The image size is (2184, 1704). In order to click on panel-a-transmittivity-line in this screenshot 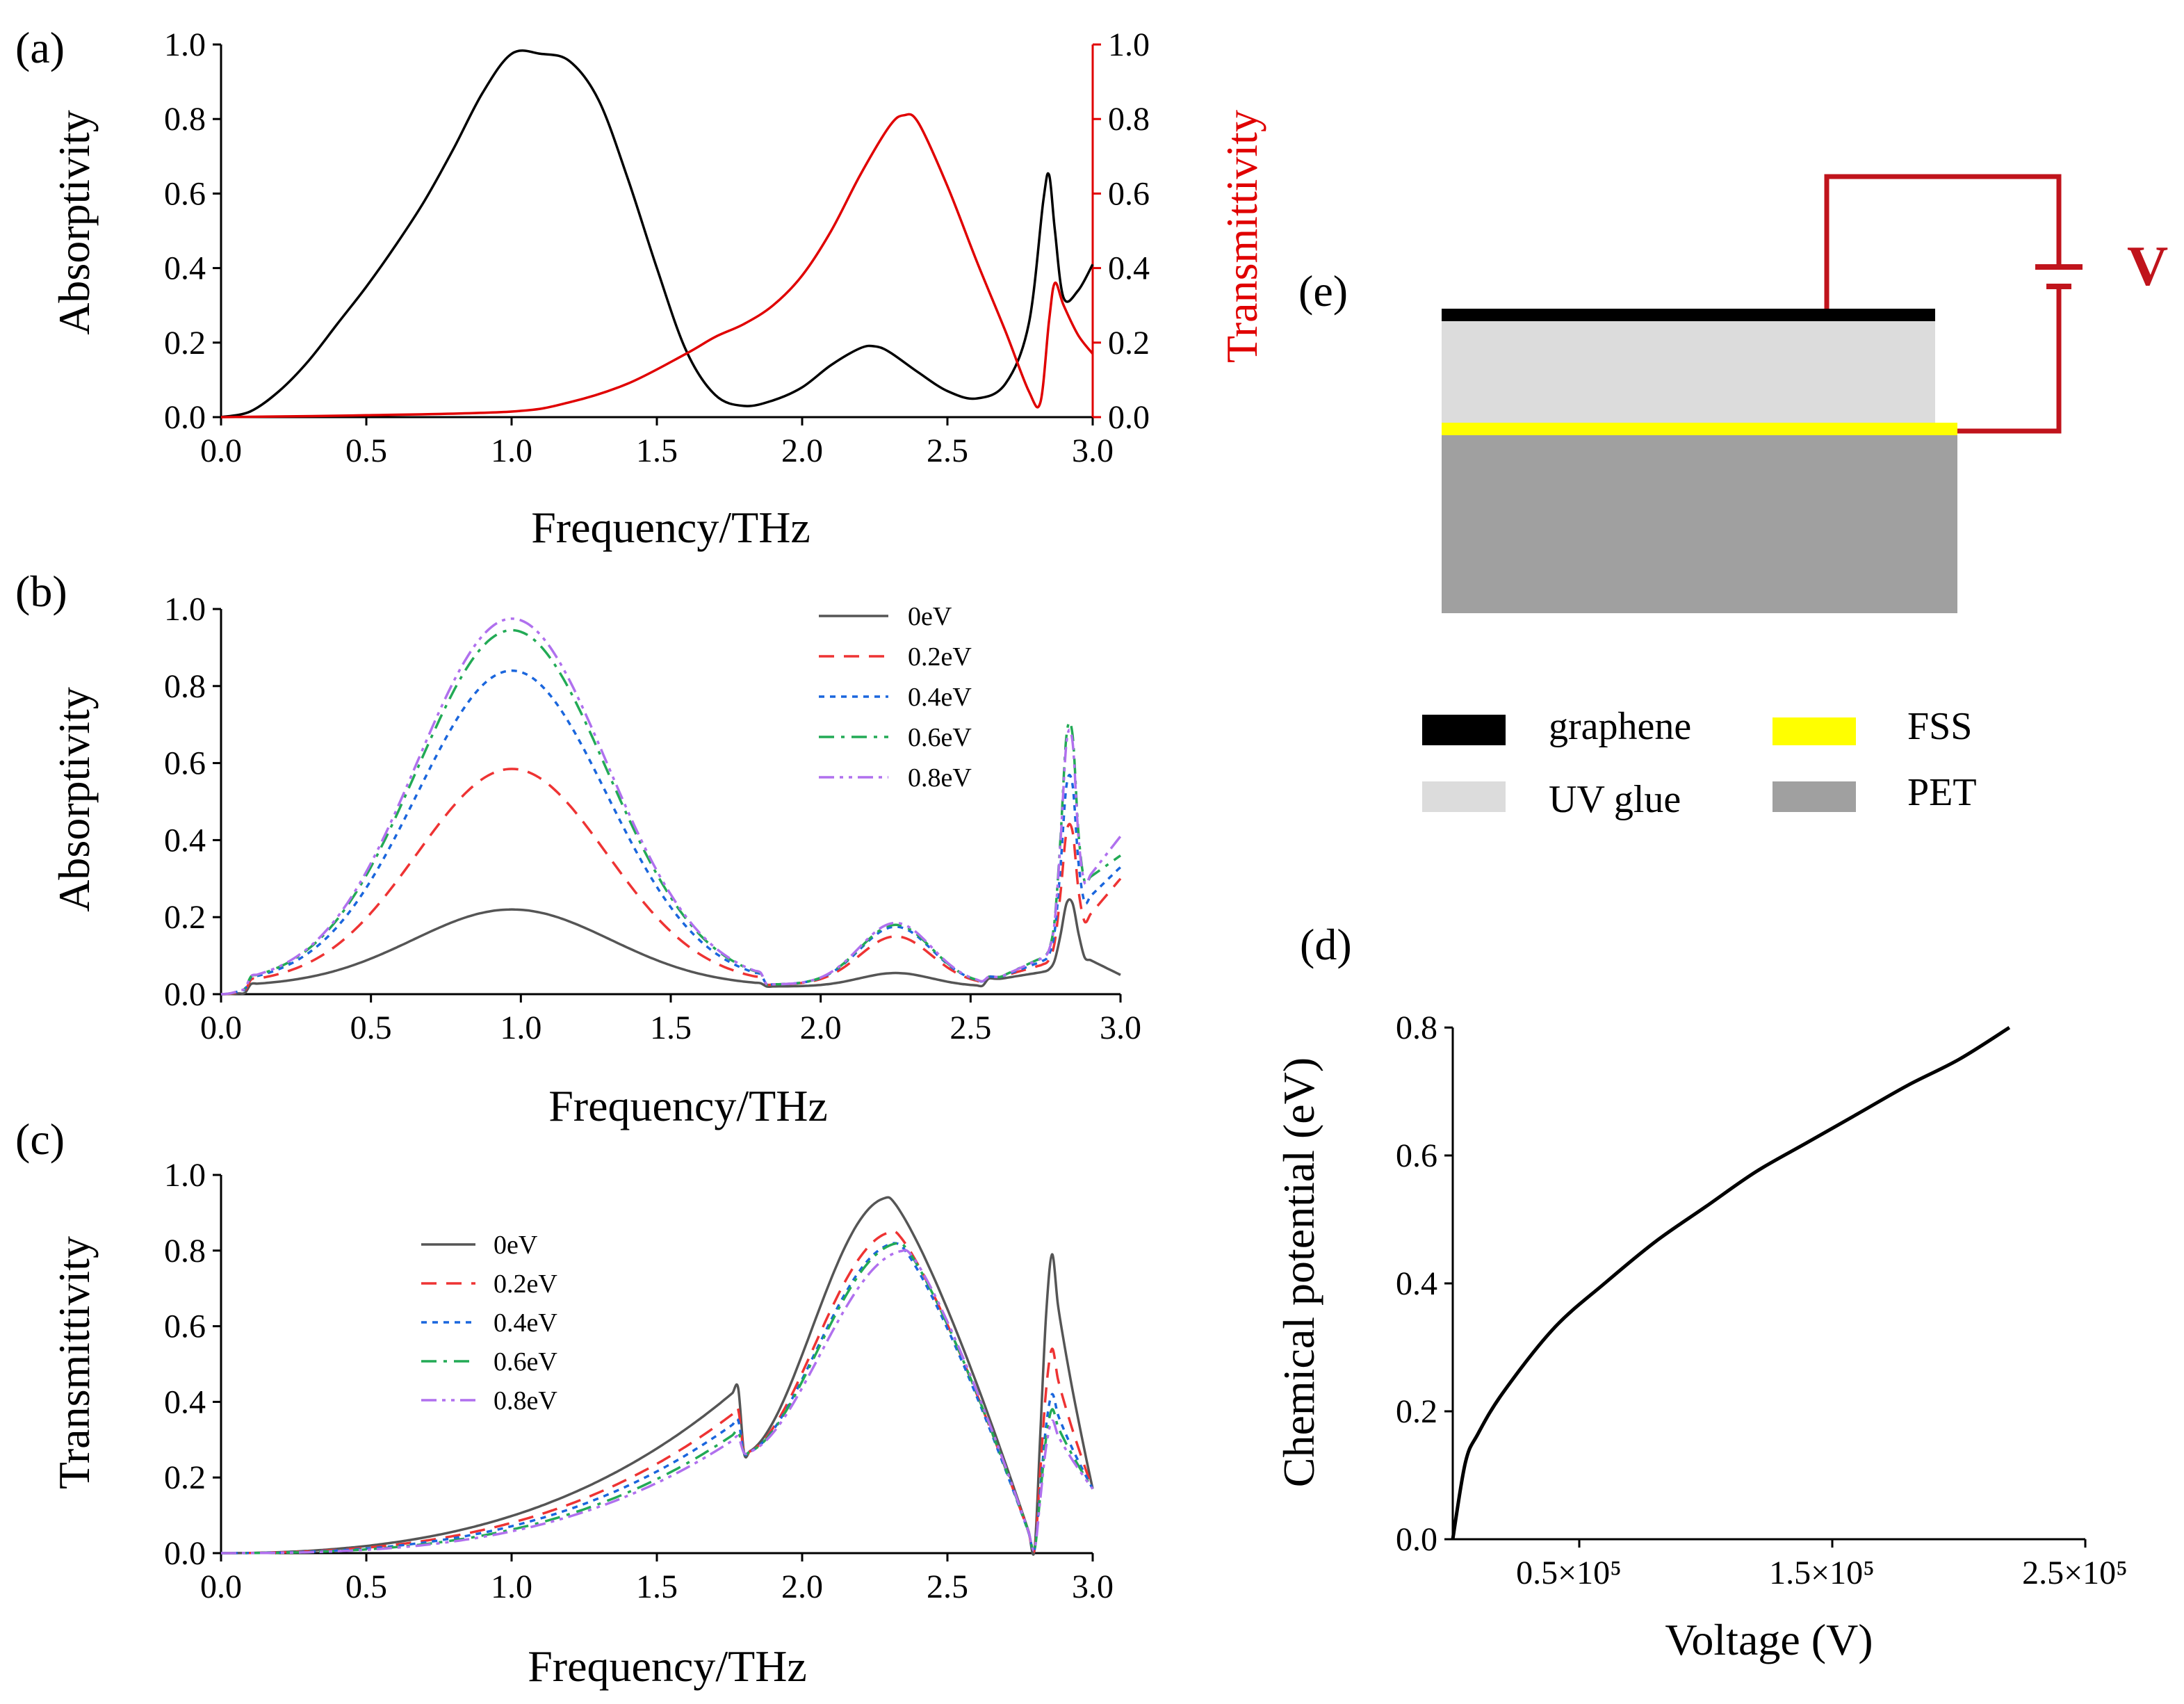, I will do `click(657, 266)`.